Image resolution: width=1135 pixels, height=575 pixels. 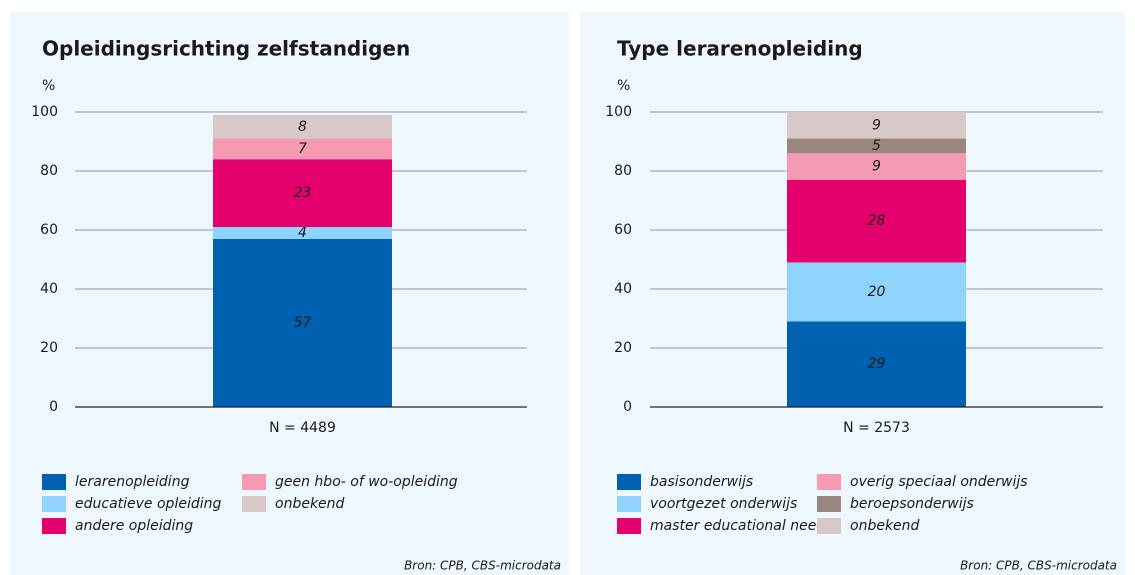 I want to click on data-label: 29, so click(x=877, y=364).